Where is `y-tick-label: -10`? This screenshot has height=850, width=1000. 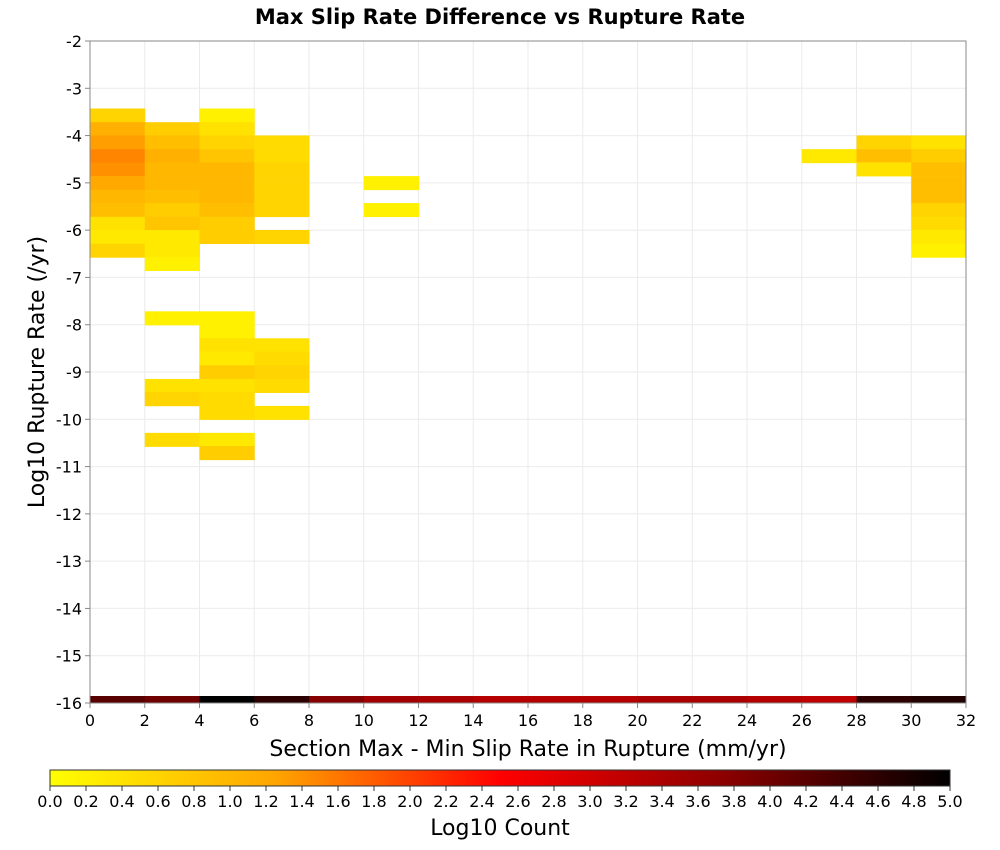
y-tick-label: -10 is located at coordinates (69, 419).